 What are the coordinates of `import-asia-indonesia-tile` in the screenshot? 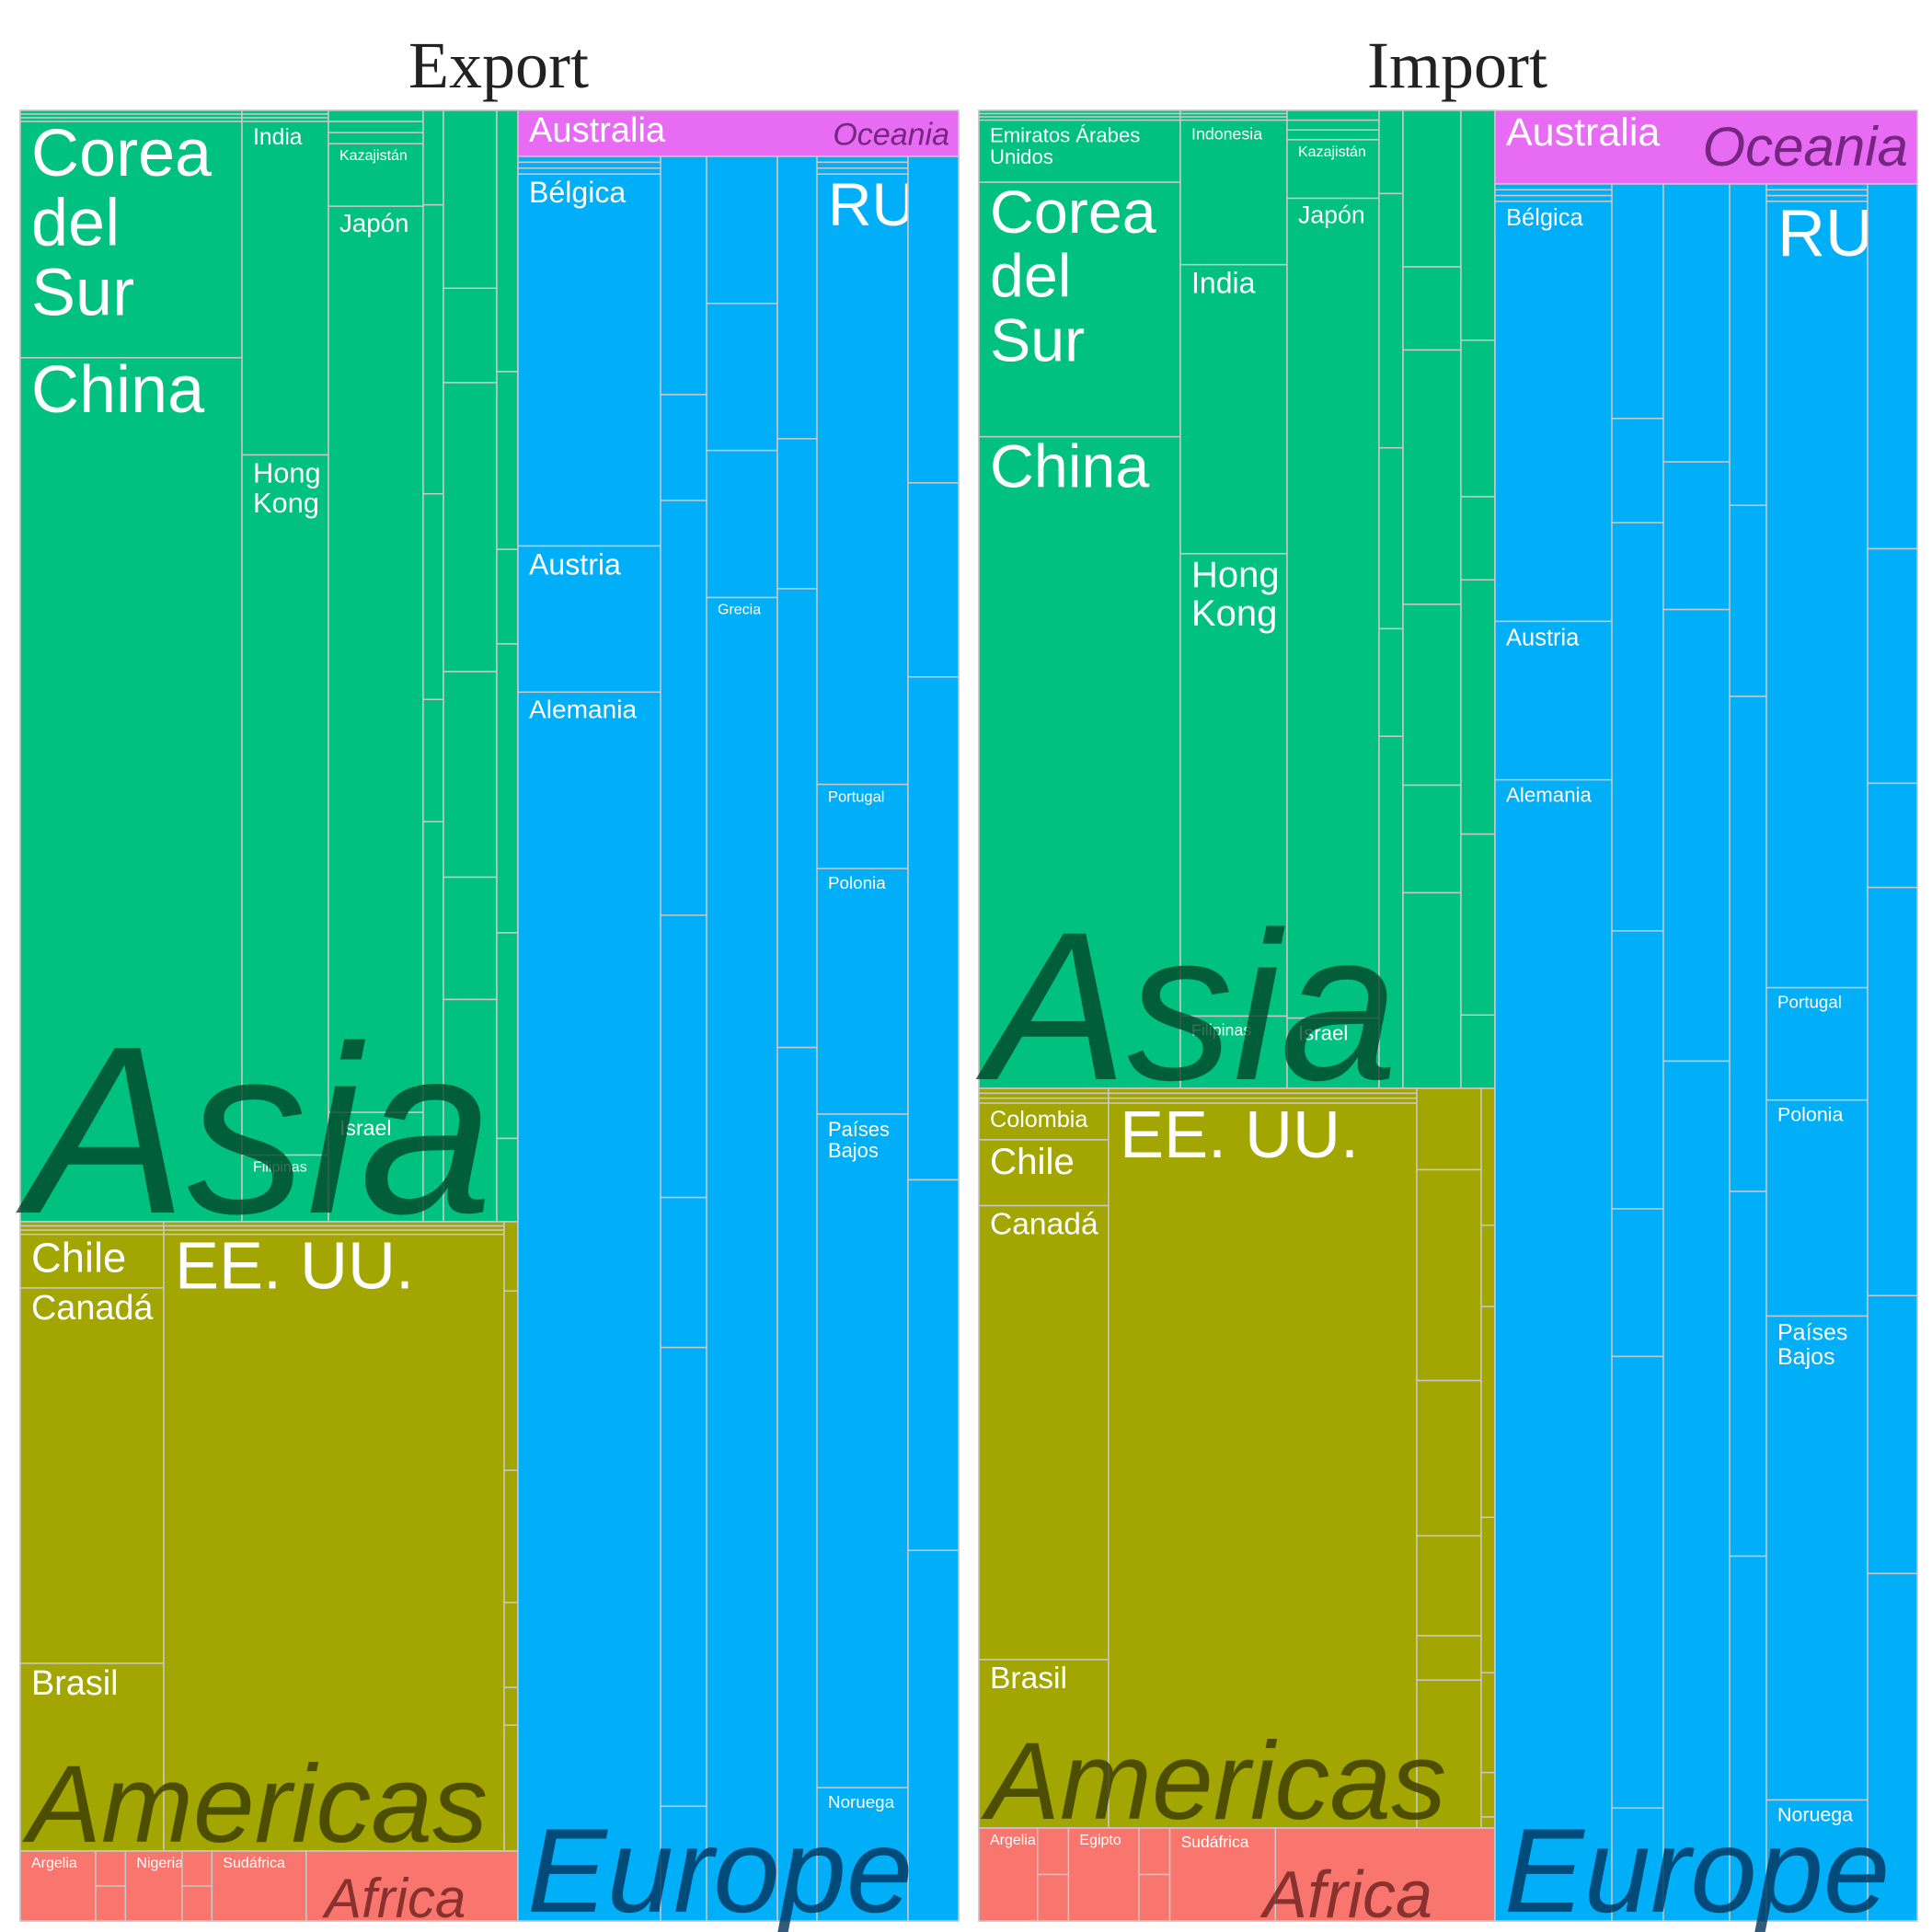 It's located at (1233, 192).